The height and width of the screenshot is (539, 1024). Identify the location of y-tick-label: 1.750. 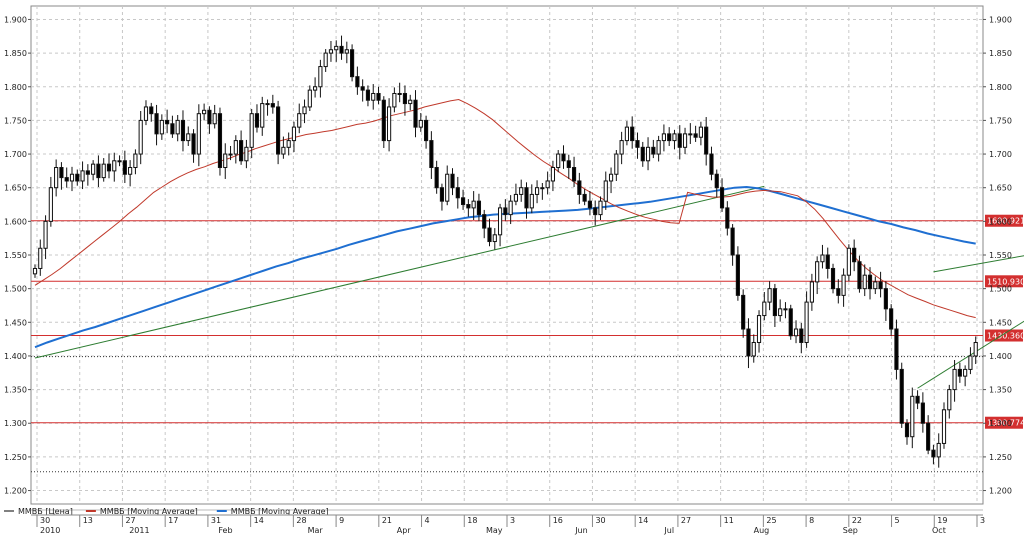
(1000, 120).